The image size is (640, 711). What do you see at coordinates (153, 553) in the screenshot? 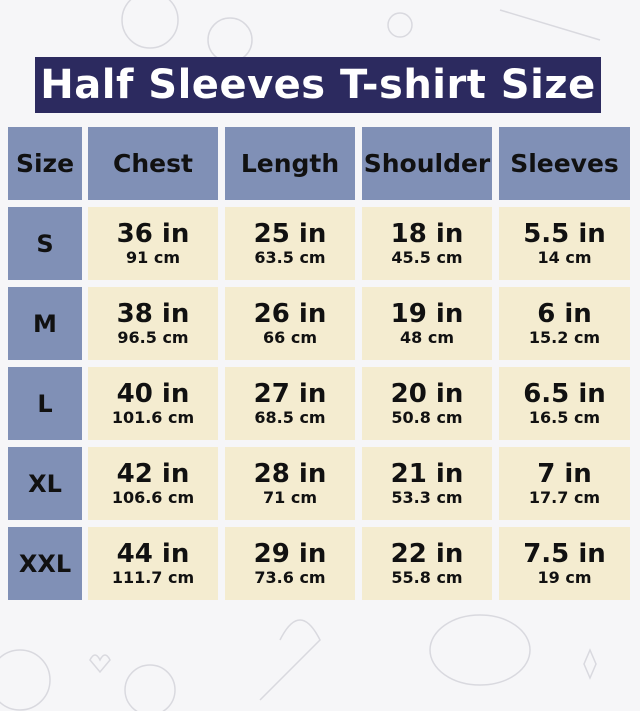
I see `inches-value: 44 in` at bounding box center [153, 553].